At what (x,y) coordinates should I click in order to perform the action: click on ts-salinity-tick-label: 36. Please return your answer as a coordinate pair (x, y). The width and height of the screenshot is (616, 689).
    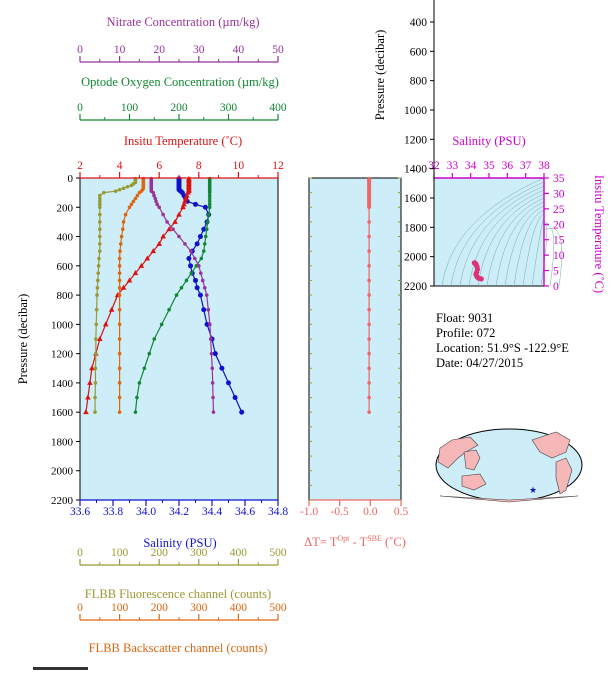
    Looking at the image, I should click on (508, 166).